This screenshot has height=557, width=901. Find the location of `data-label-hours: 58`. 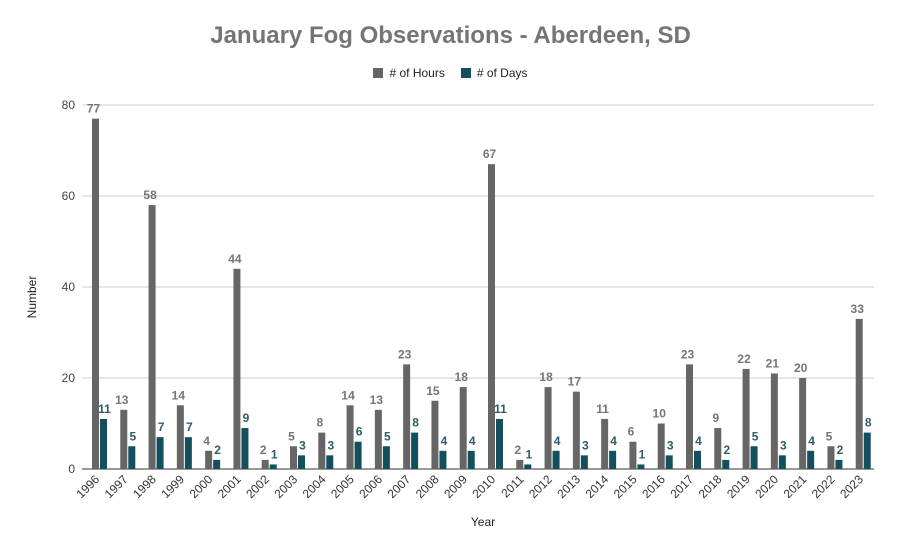

data-label-hours: 58 is located at coordinates (150, 195).